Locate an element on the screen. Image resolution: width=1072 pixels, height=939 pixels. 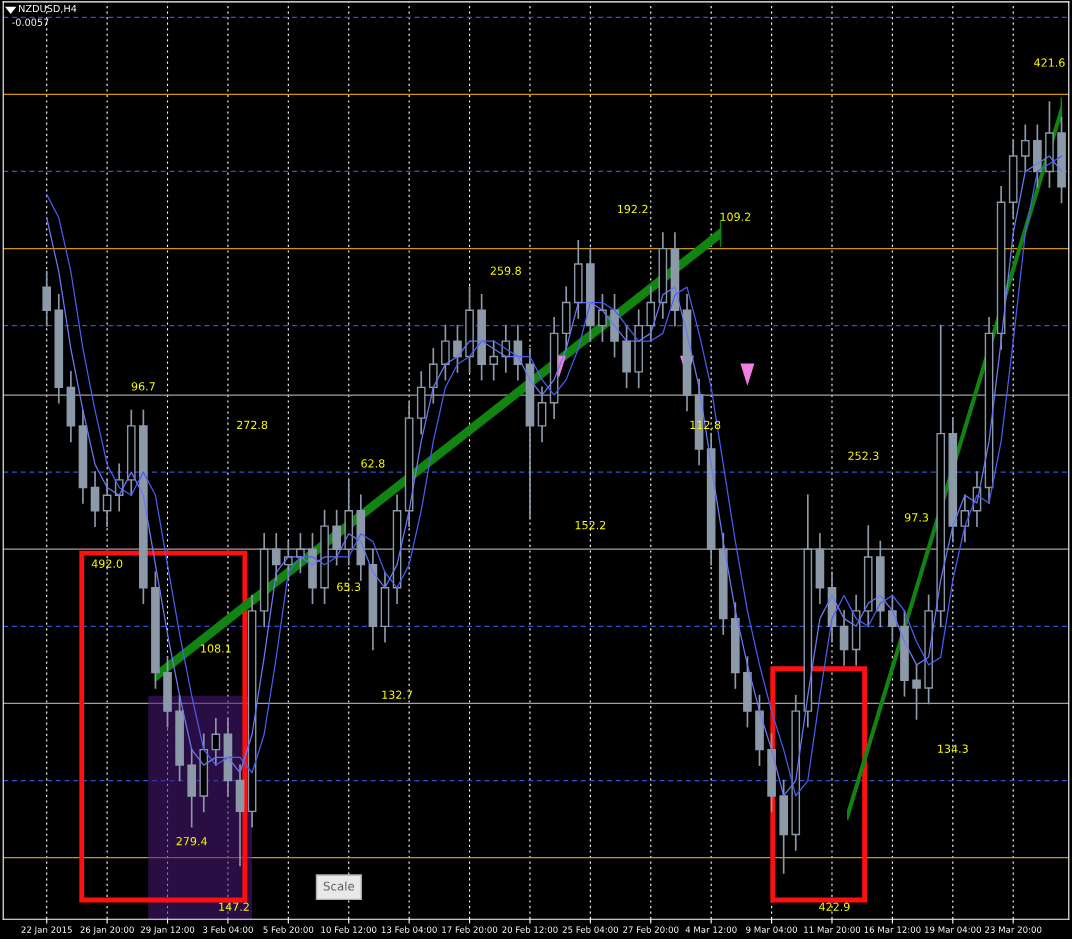
x-tick-label: 4 Mar 12:00 is located at coordinates (711, 929).